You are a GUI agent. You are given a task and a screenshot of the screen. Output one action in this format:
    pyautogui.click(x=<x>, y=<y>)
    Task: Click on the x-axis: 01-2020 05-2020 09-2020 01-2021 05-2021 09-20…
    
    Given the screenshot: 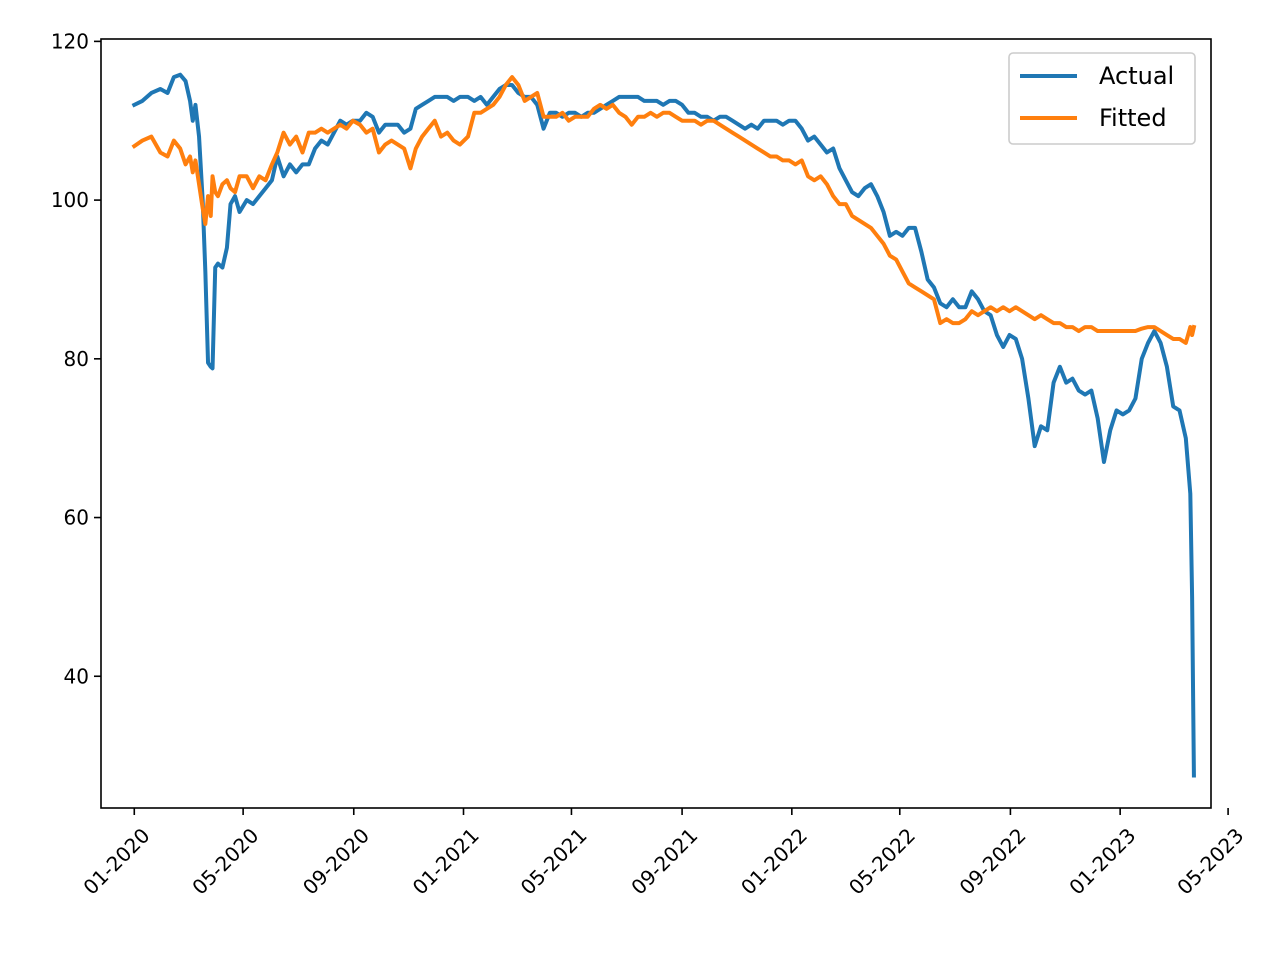 What is the action you would take?
    pyautogui.click(x=663, y=853)
    